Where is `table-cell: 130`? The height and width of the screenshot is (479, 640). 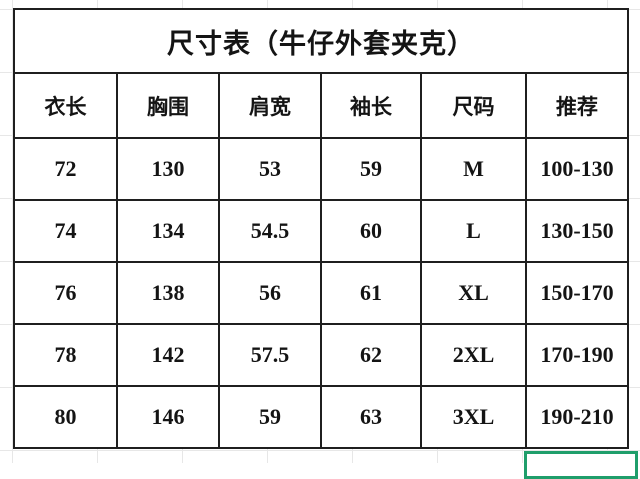 table-cell: 130 is located at coordinates (168, 169).